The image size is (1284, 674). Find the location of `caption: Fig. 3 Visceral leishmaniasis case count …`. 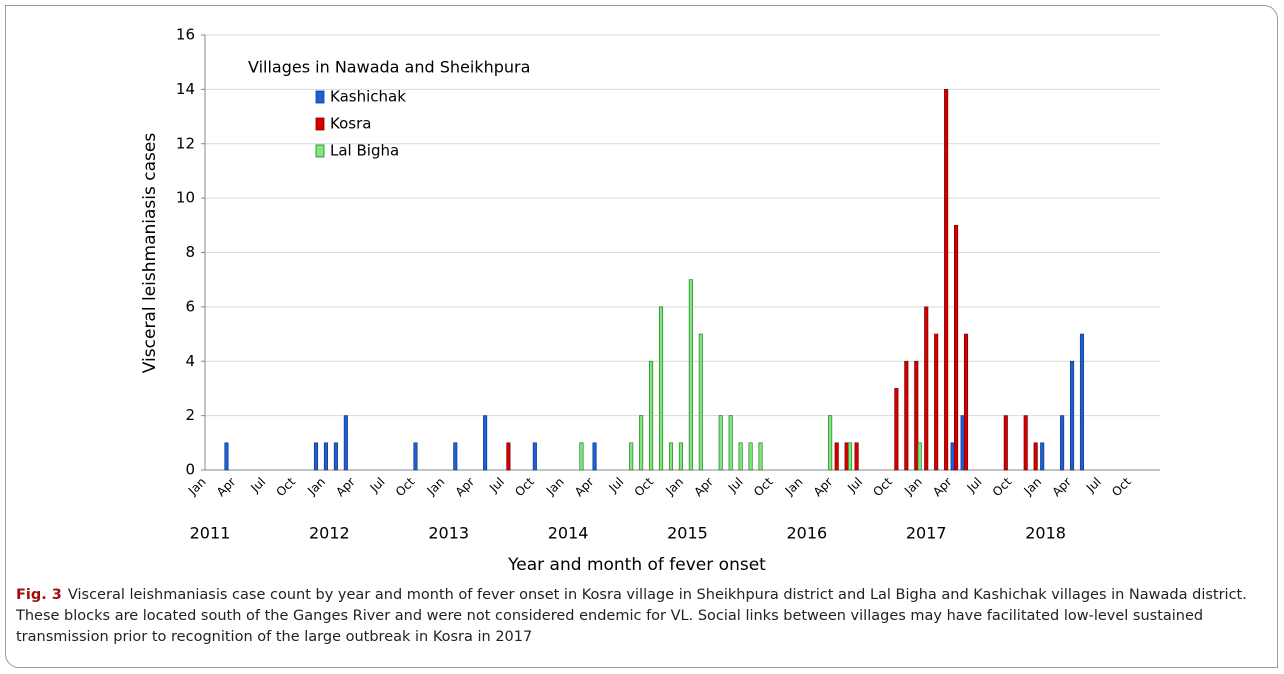

caption: Fig. 3 Visceral leishmaniasis case count … is located at coordinates (642, 616).